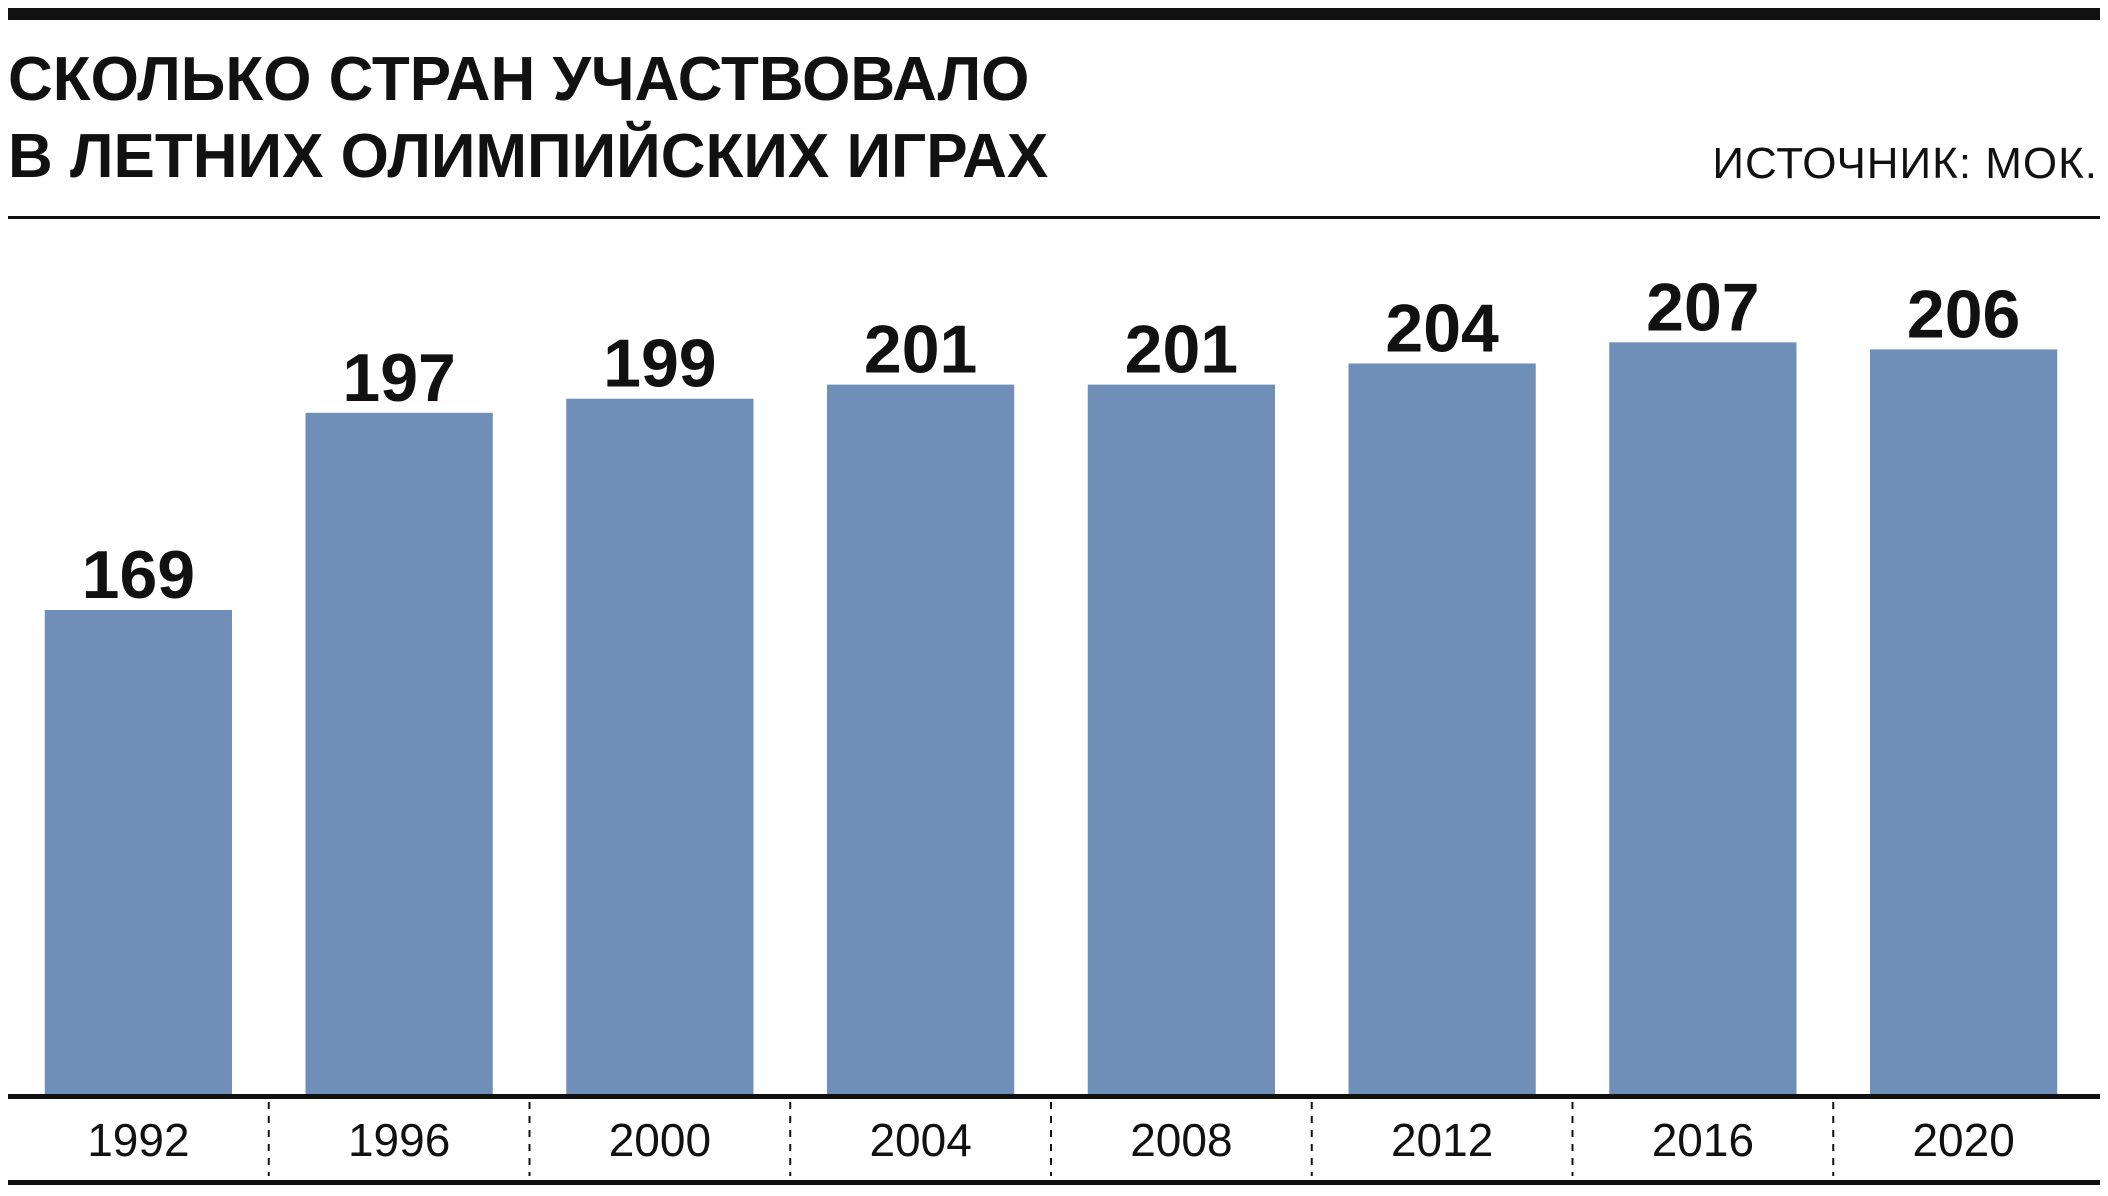 This screenshot has width=2108, height=1196. I want to click on value-label: 169, so click(138, 575).